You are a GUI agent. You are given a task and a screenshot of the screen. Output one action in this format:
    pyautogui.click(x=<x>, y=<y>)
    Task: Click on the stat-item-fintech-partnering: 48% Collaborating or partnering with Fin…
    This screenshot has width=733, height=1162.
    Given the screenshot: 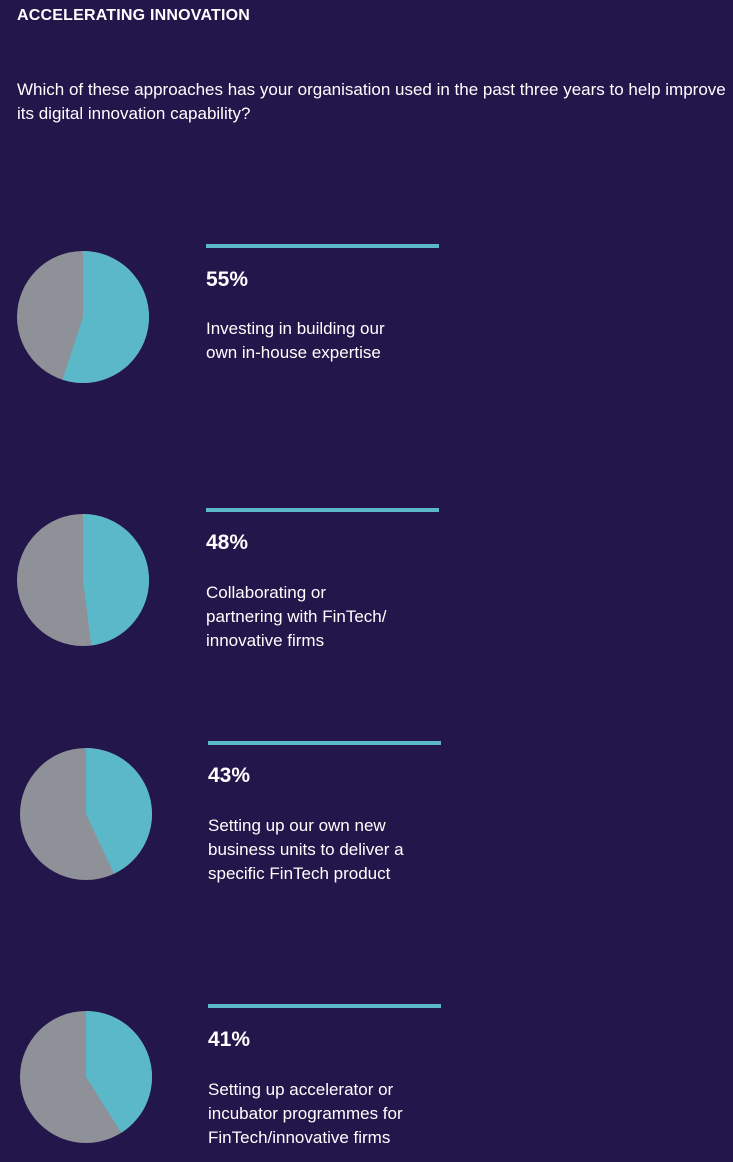 What is the action you would take?
    pyautogui.click(x=366, y=593)
    